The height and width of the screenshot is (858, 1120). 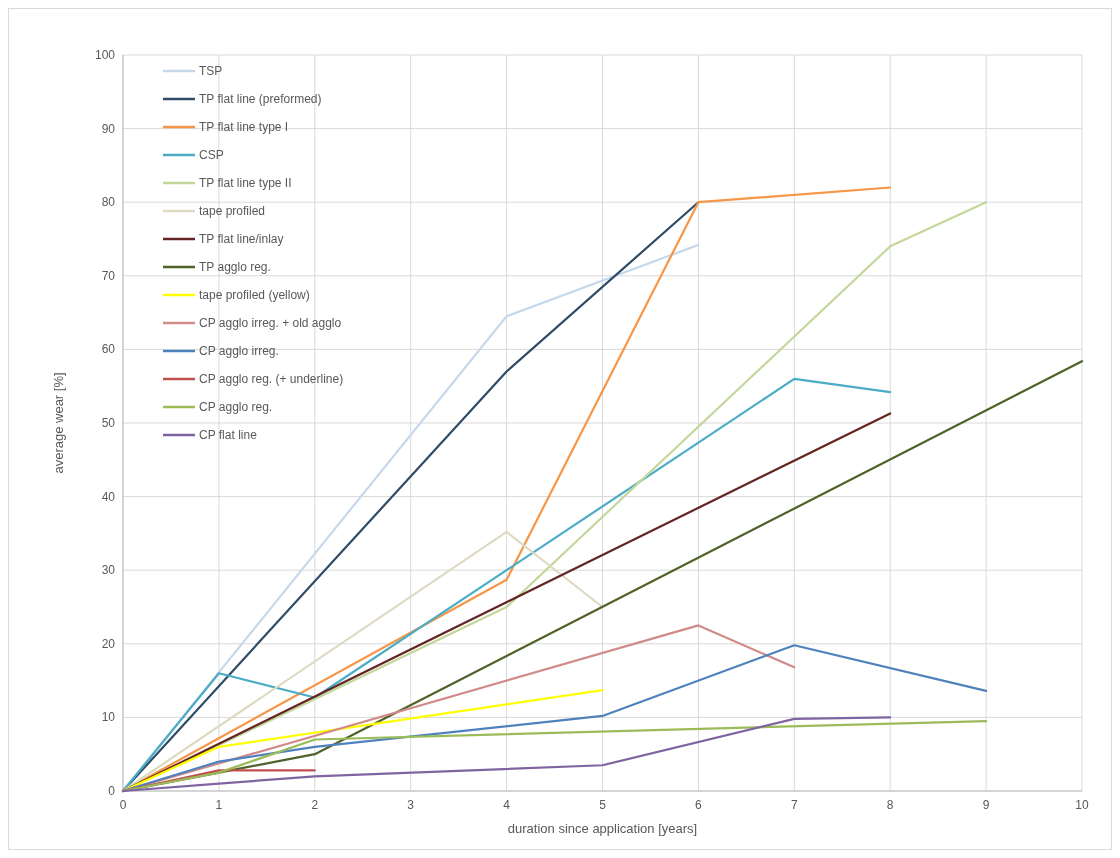 I want to click on x-tick-label: 9, so click(x=986, y=805).